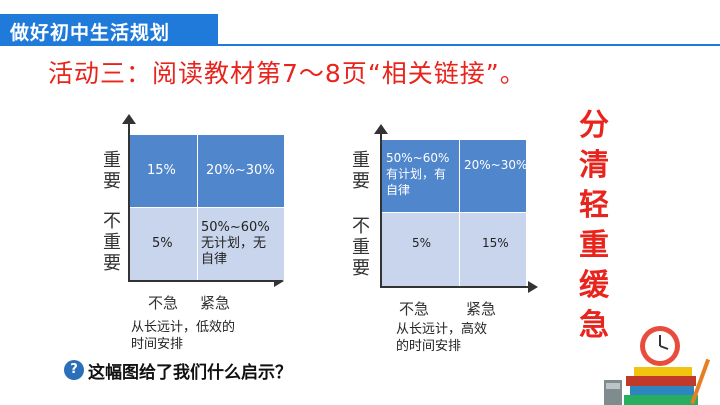  What do you see at coordinates (381, 209) in the screenshot?
I see `right-y-axis` at bounding box center [381, 209].